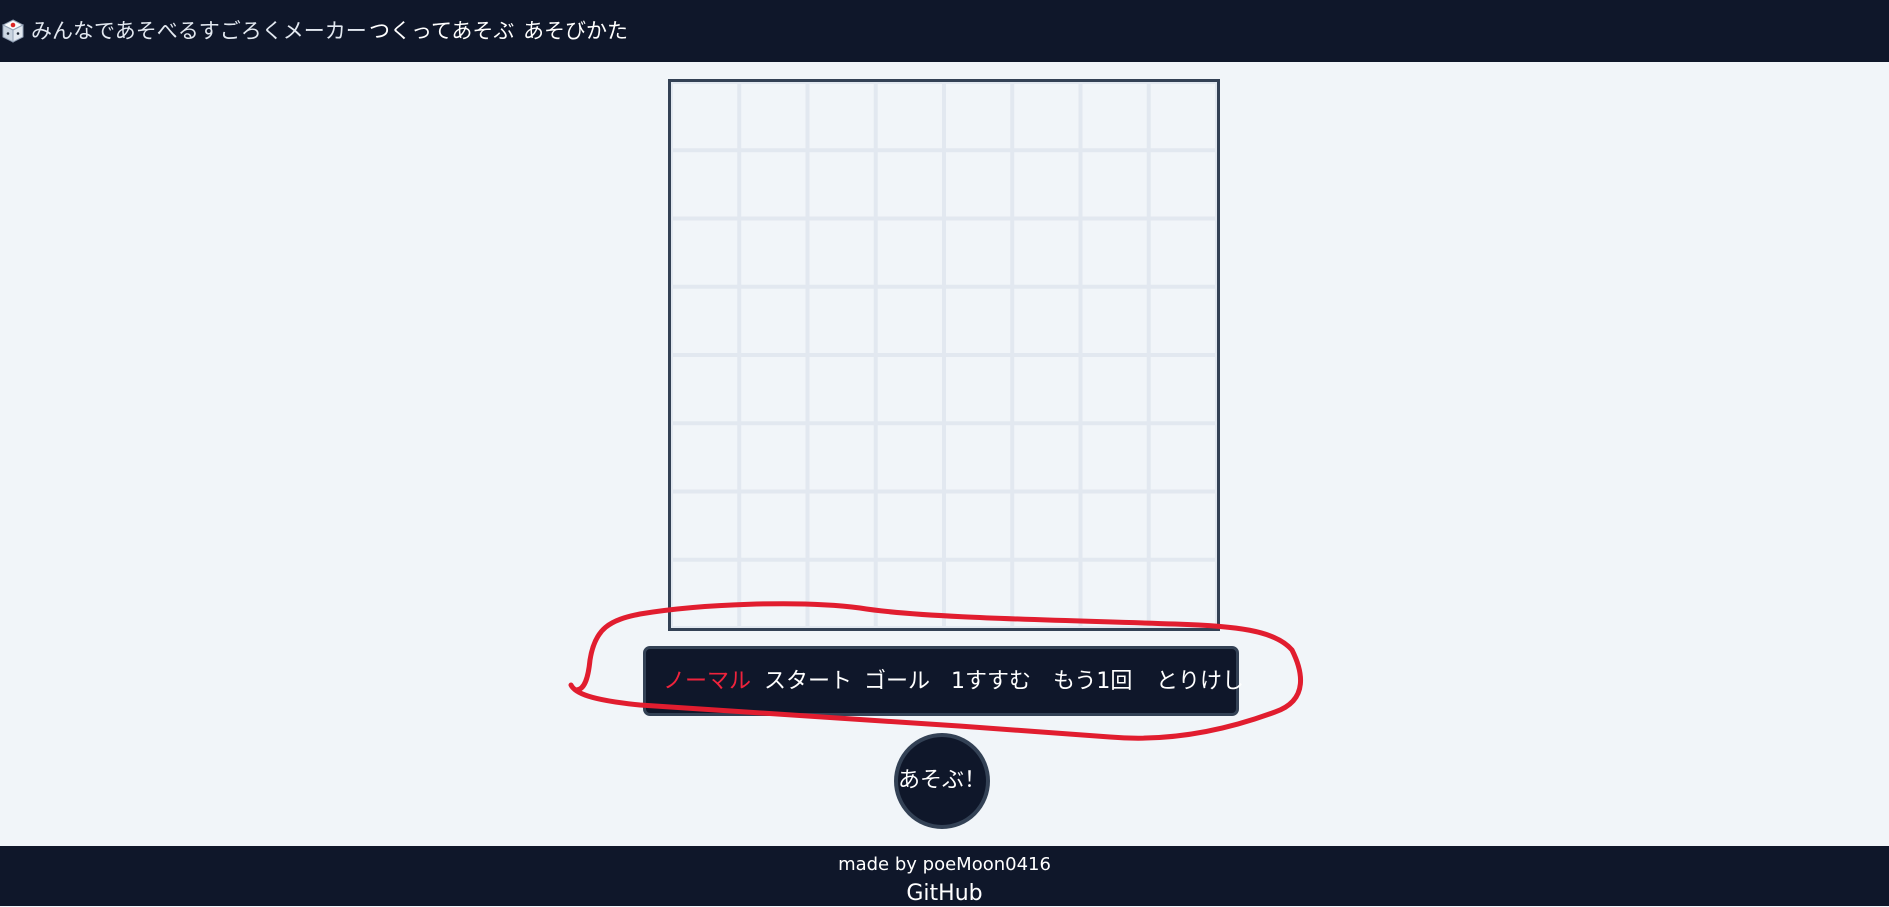 The image size is (1889, 907). I want to click on dice-icon, so click(13, 31).